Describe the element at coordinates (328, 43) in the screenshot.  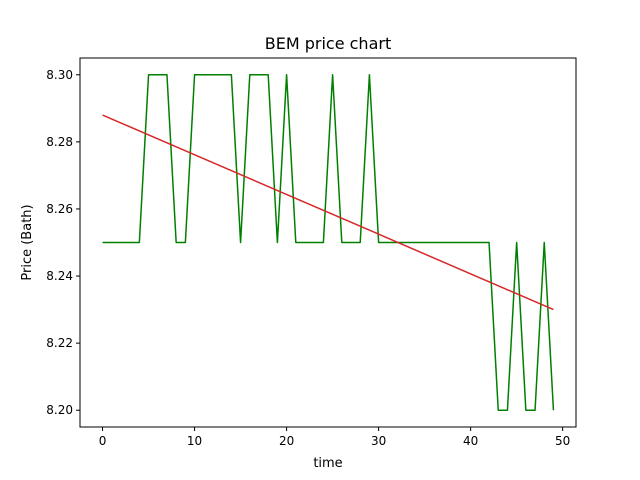
I see `chart-title: BEM price chart` at that location.